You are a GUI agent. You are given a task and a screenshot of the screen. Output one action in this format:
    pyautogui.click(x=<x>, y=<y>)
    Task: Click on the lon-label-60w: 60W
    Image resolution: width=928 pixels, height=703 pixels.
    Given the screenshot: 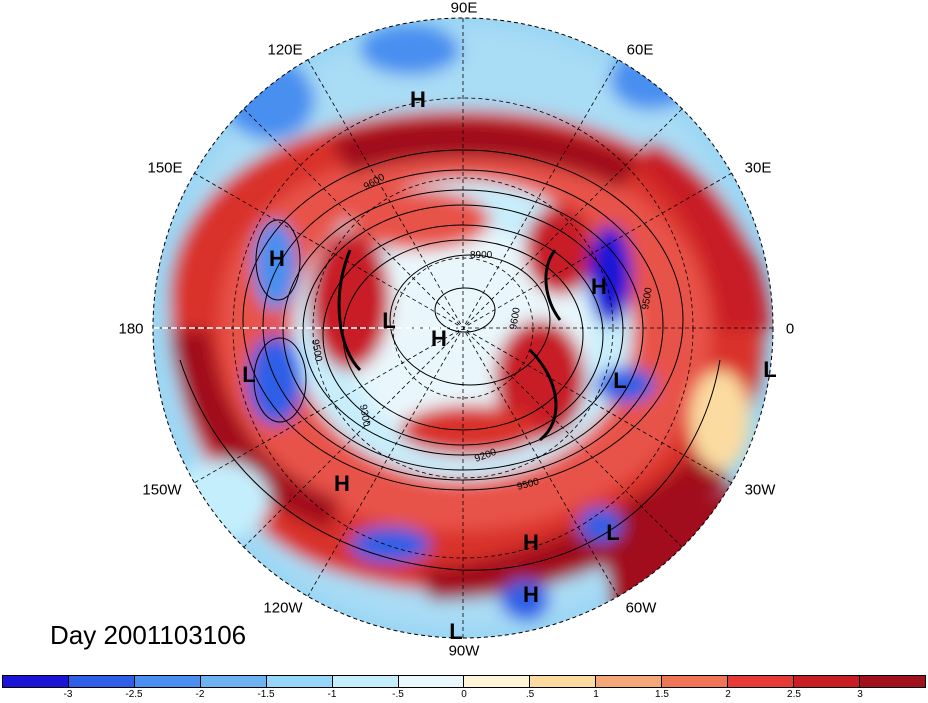 What is the action you would take?
    pyautogui.click(x=641, y=608)
    